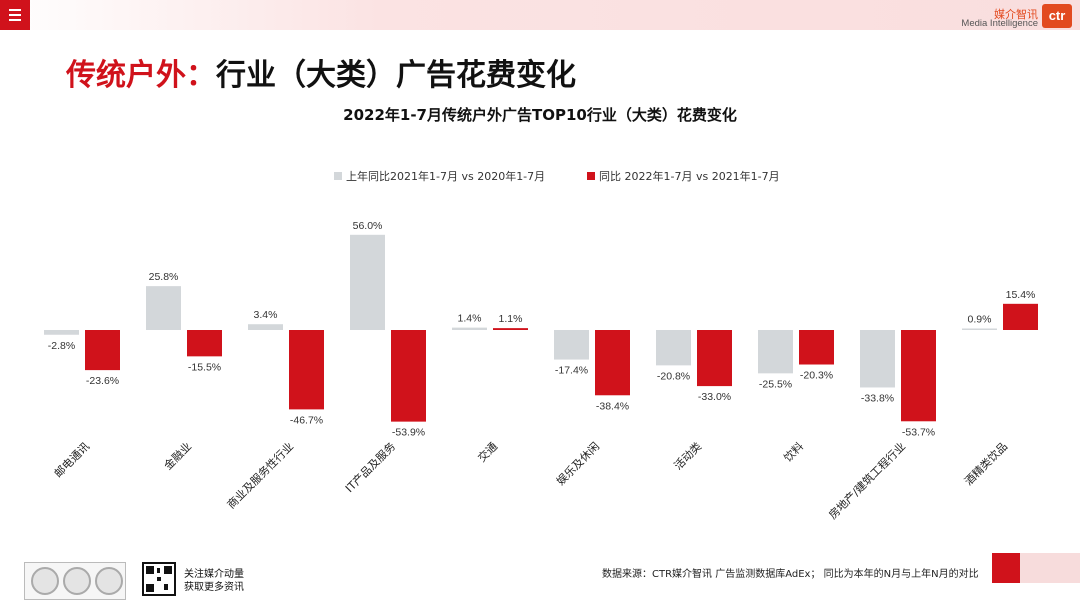 The image size is (1080, 608). I want to click on data-label: -33.0%, so click(714, 397).